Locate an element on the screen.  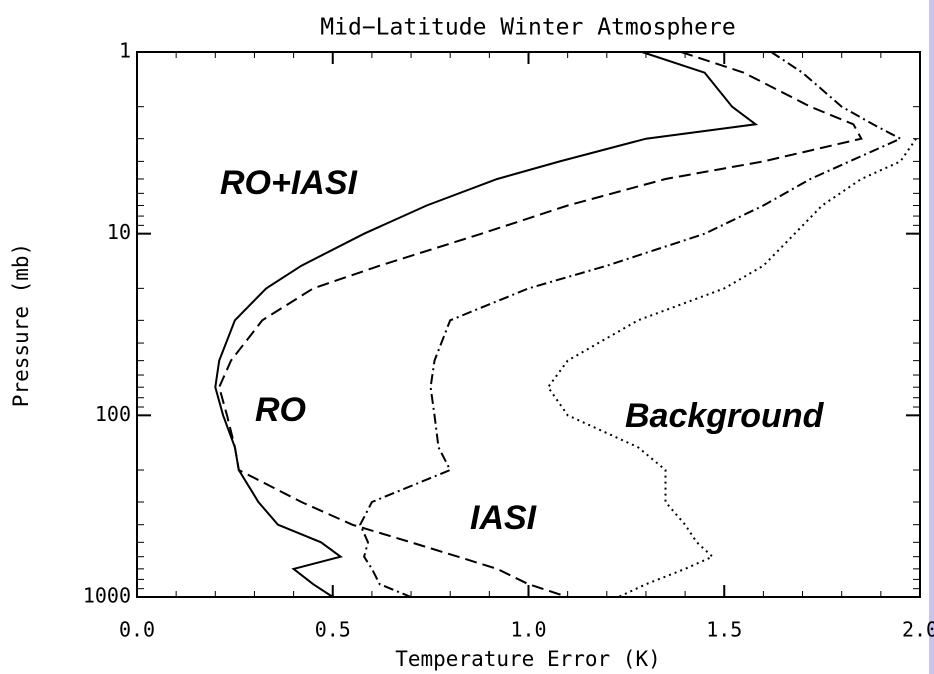
x-tick-label: 2.0 is located at coordinates (918, 630).